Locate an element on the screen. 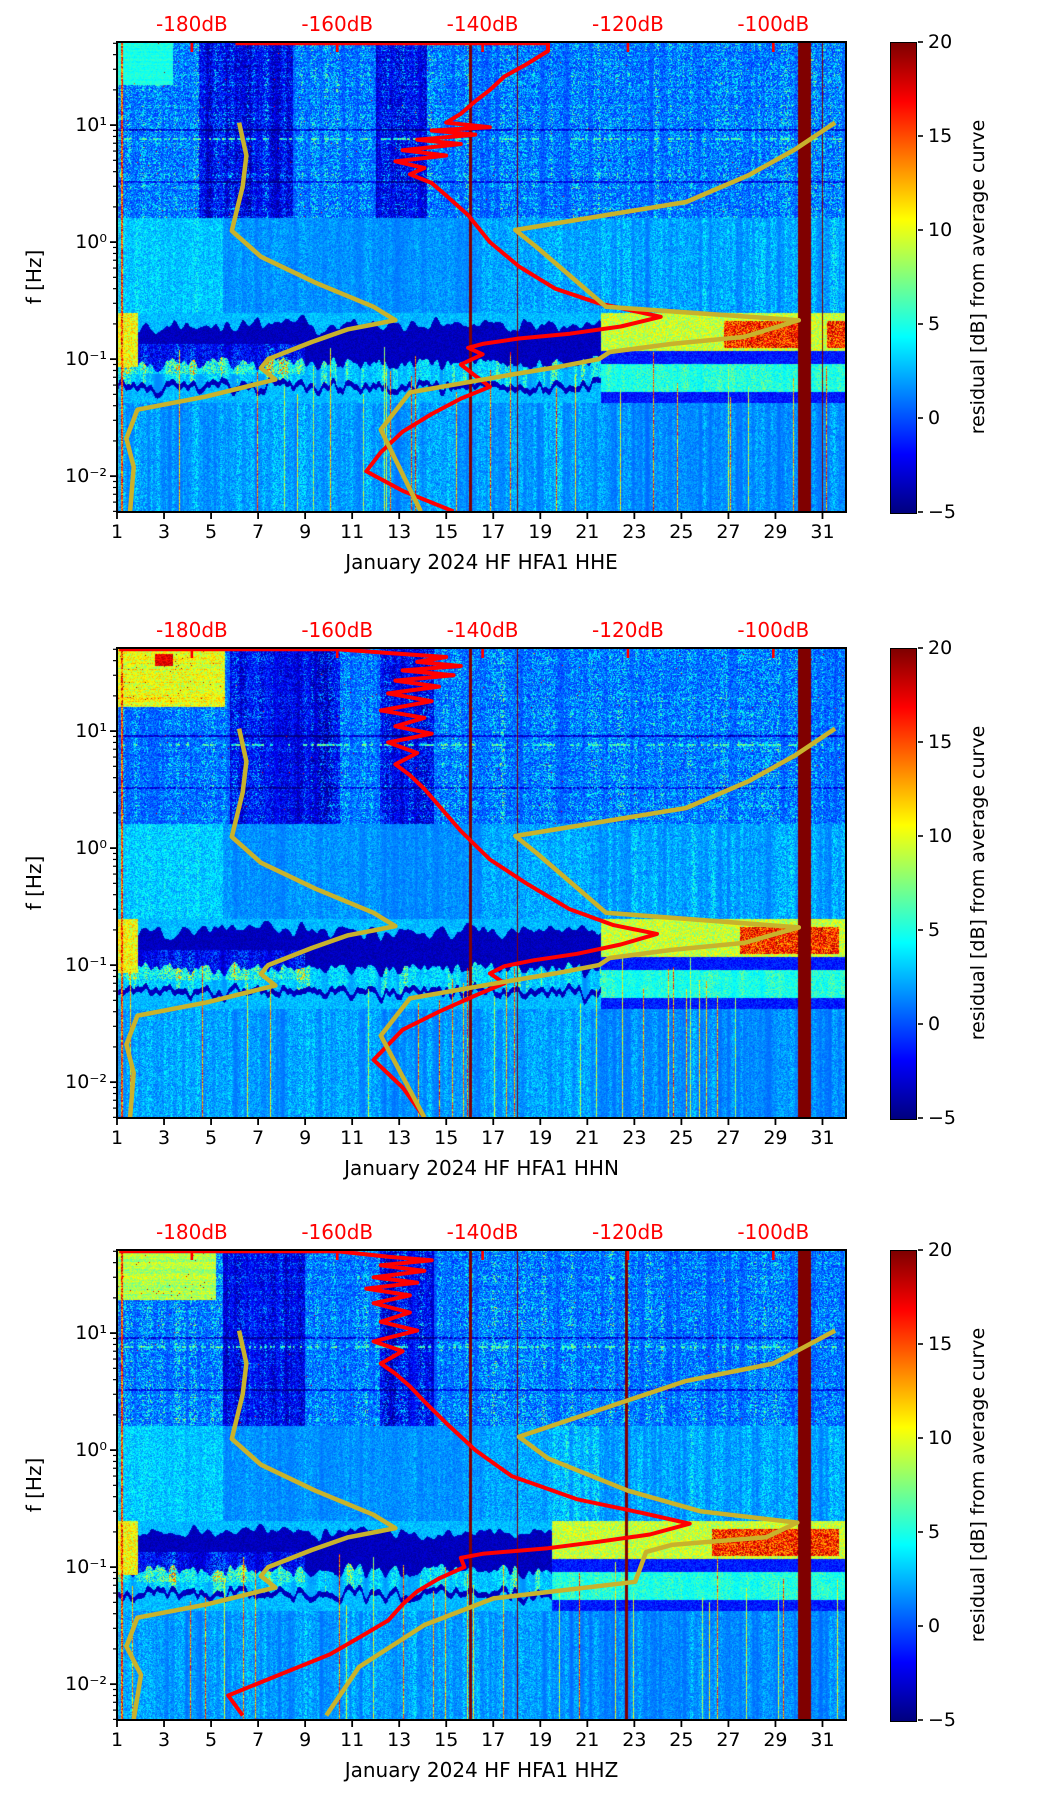  x-tick-label: 21 is located at coordinates (587, 532).